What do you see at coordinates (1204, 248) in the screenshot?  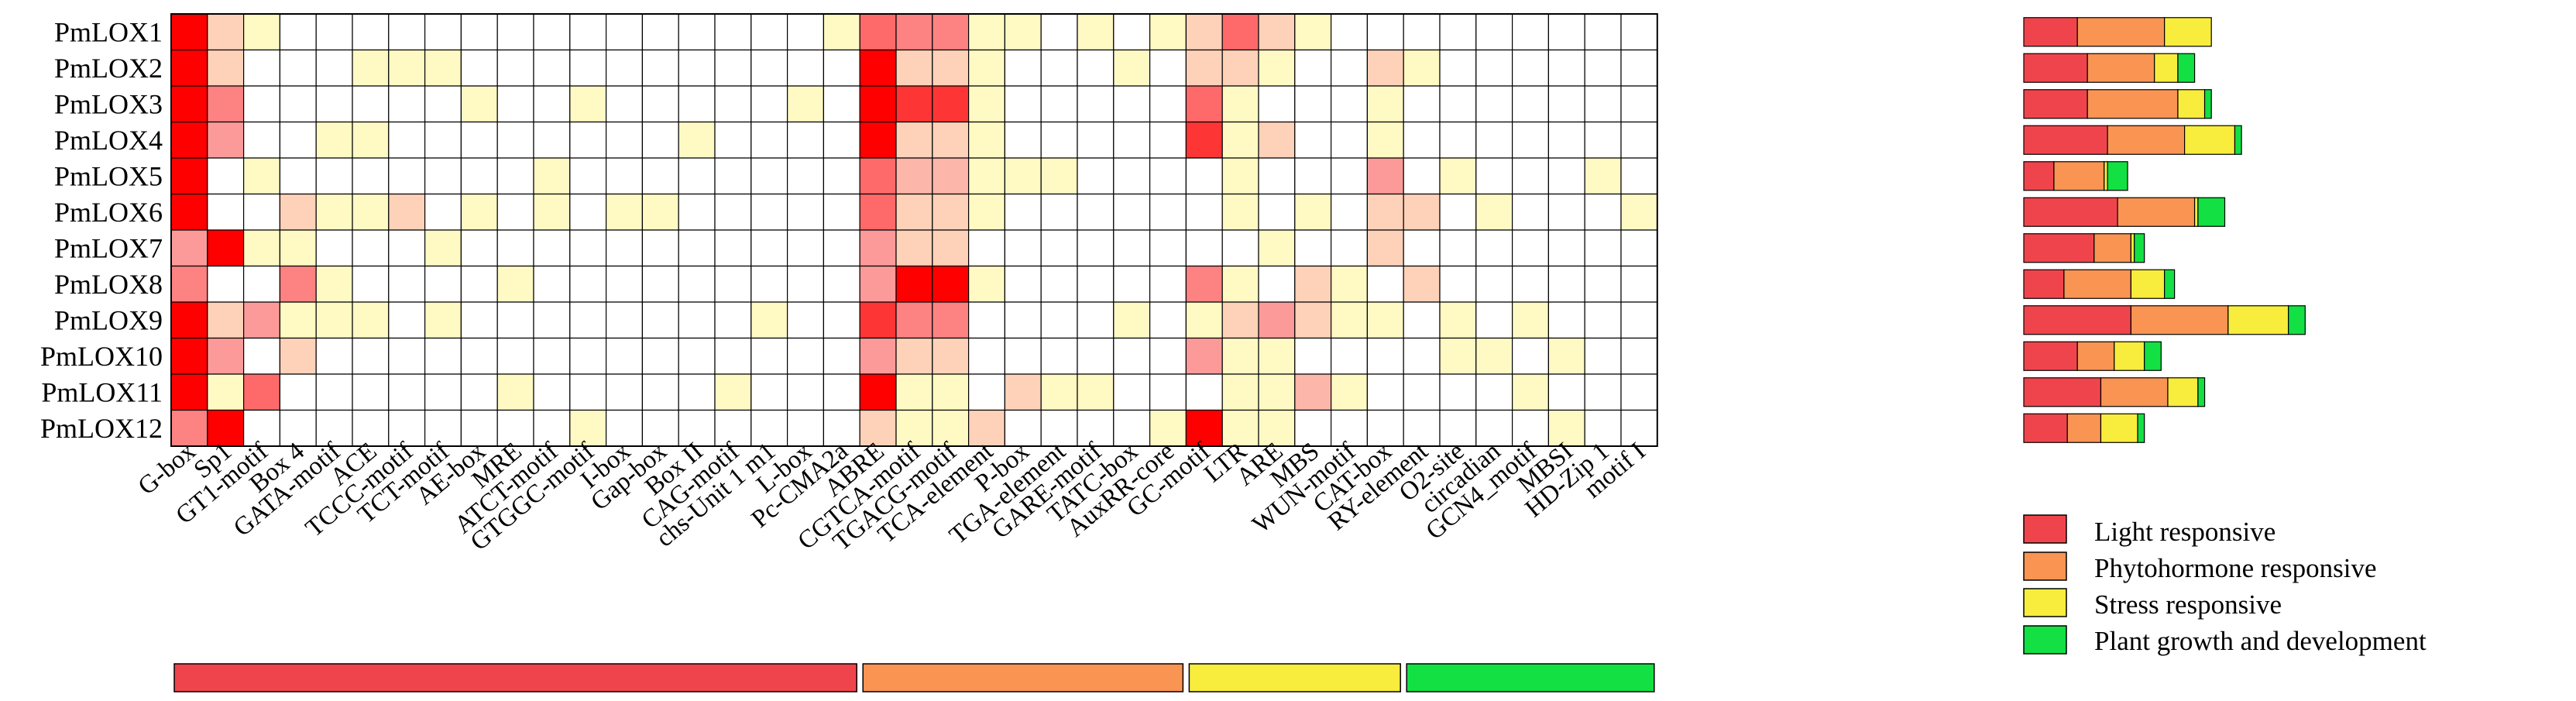 I see `heatmap-cell-pmlox7-gc-motif` at bounding box center [1204, 248].